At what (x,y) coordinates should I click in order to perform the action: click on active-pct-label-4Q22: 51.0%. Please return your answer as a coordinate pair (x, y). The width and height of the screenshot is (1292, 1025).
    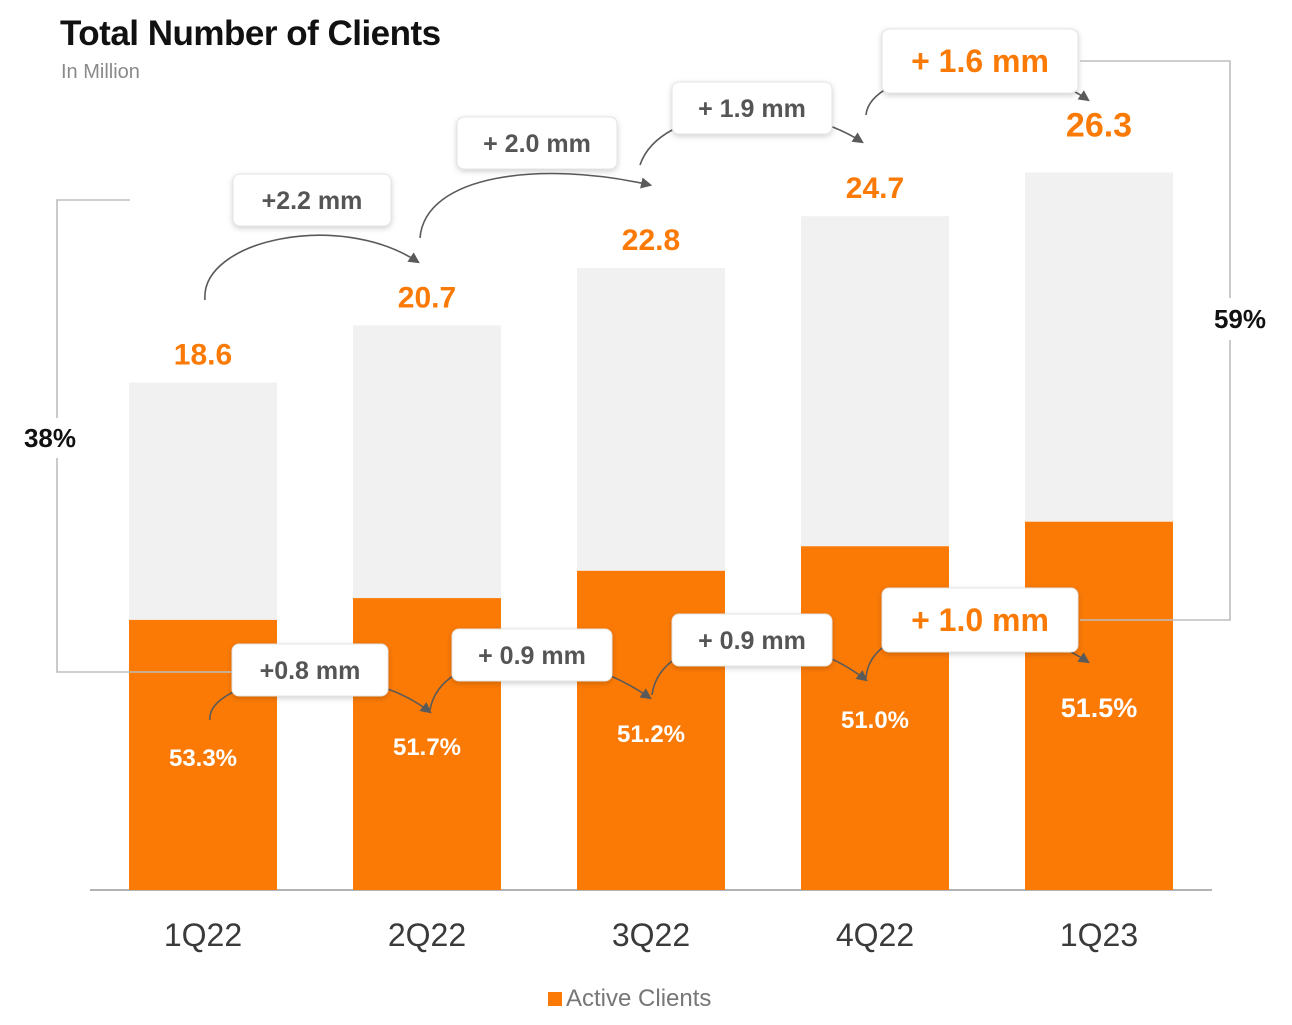
    Looking at the image, I should click on (875, 720).